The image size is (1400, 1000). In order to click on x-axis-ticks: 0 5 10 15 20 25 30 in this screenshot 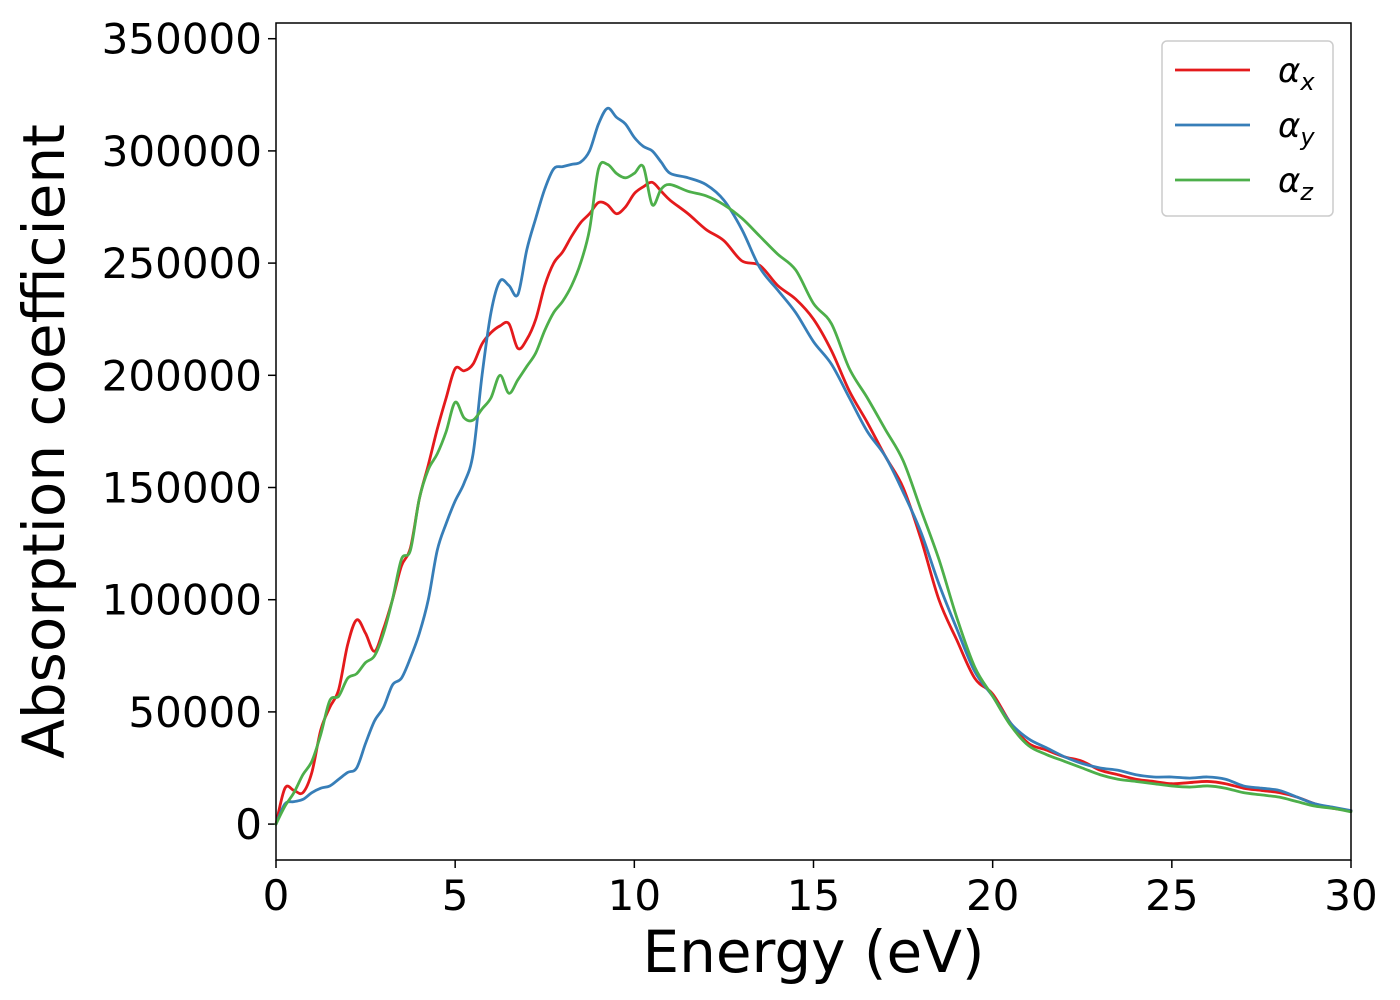, I will do `click(820, 890)`.